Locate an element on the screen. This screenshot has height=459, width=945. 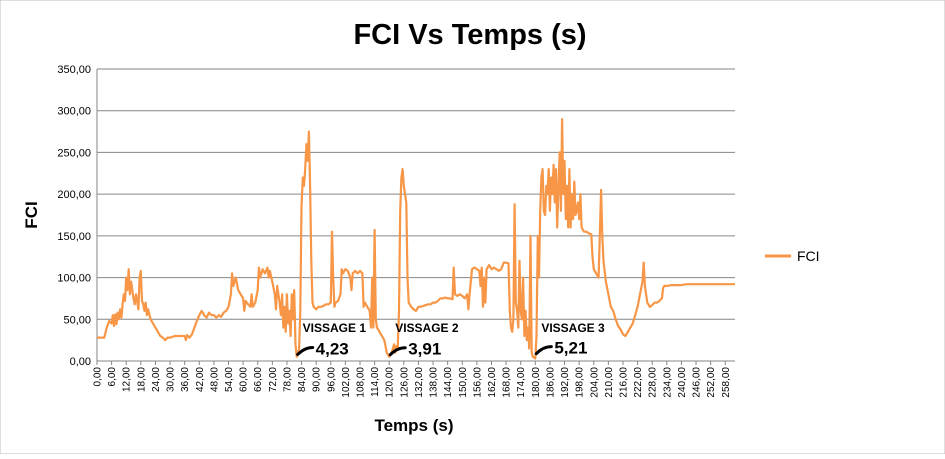
x-tick-label: 48,00 is located at coordinates (214, 379).